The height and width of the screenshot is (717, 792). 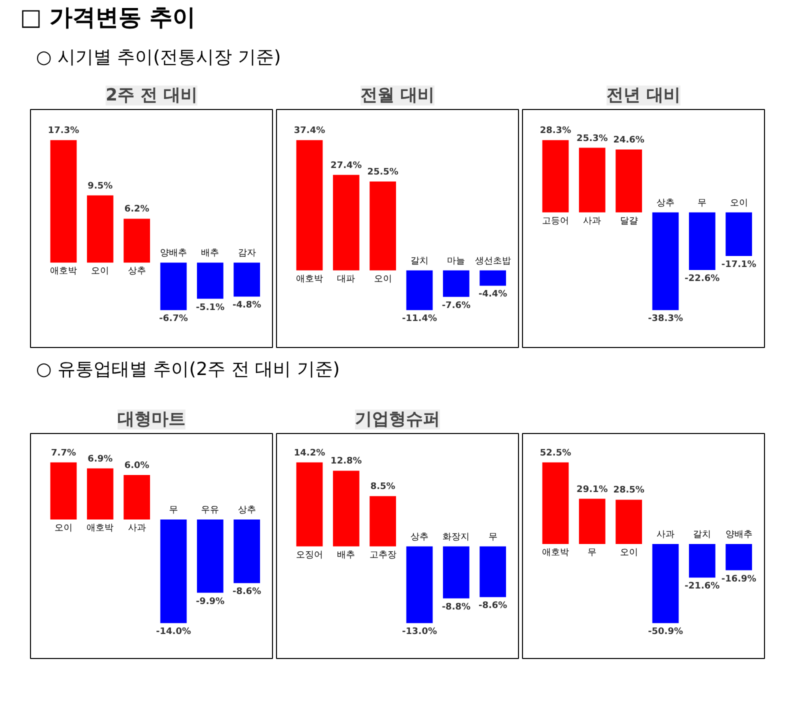 I want to click on data-label: -8.8%, so click(x=456, y=607).